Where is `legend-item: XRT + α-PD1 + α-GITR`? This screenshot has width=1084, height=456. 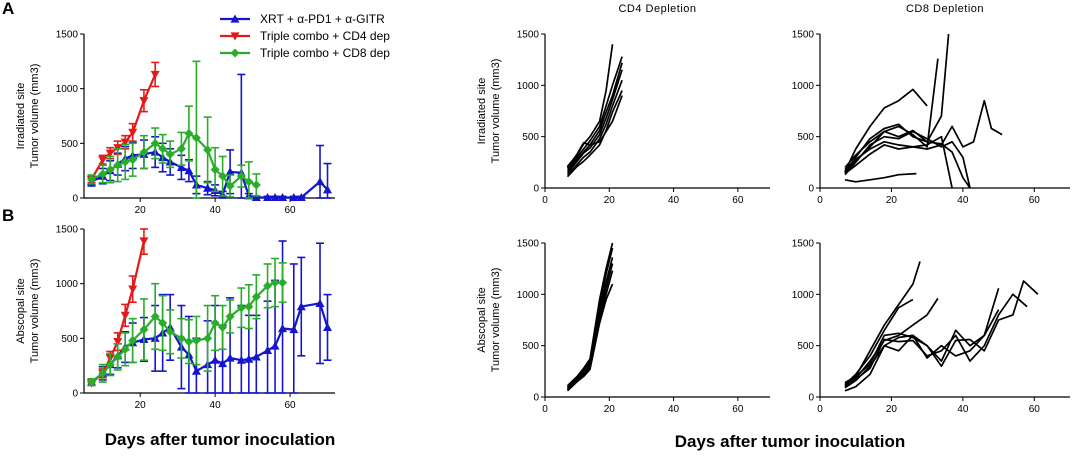
legend-item: XRT + α-PD1 + α-GITR is located at coordinates (302, 19).